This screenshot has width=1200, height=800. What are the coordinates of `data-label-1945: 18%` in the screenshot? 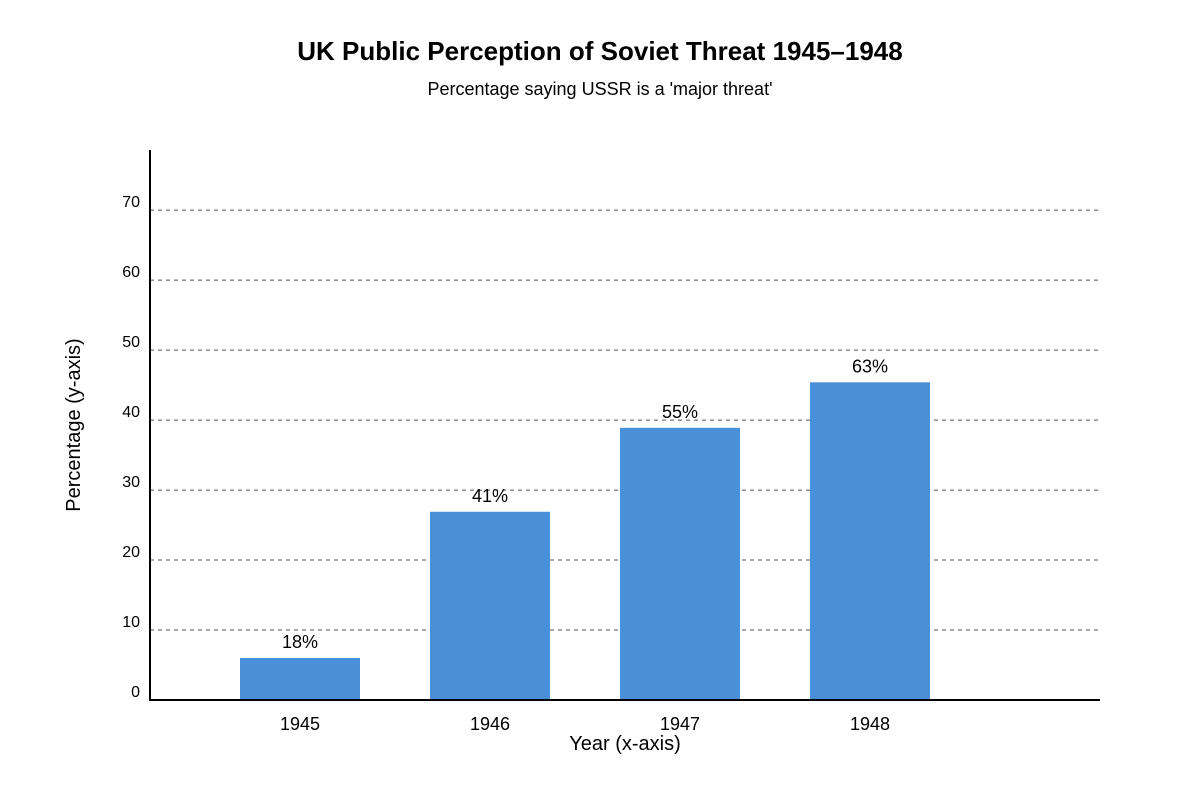 It's located at (300, 642).